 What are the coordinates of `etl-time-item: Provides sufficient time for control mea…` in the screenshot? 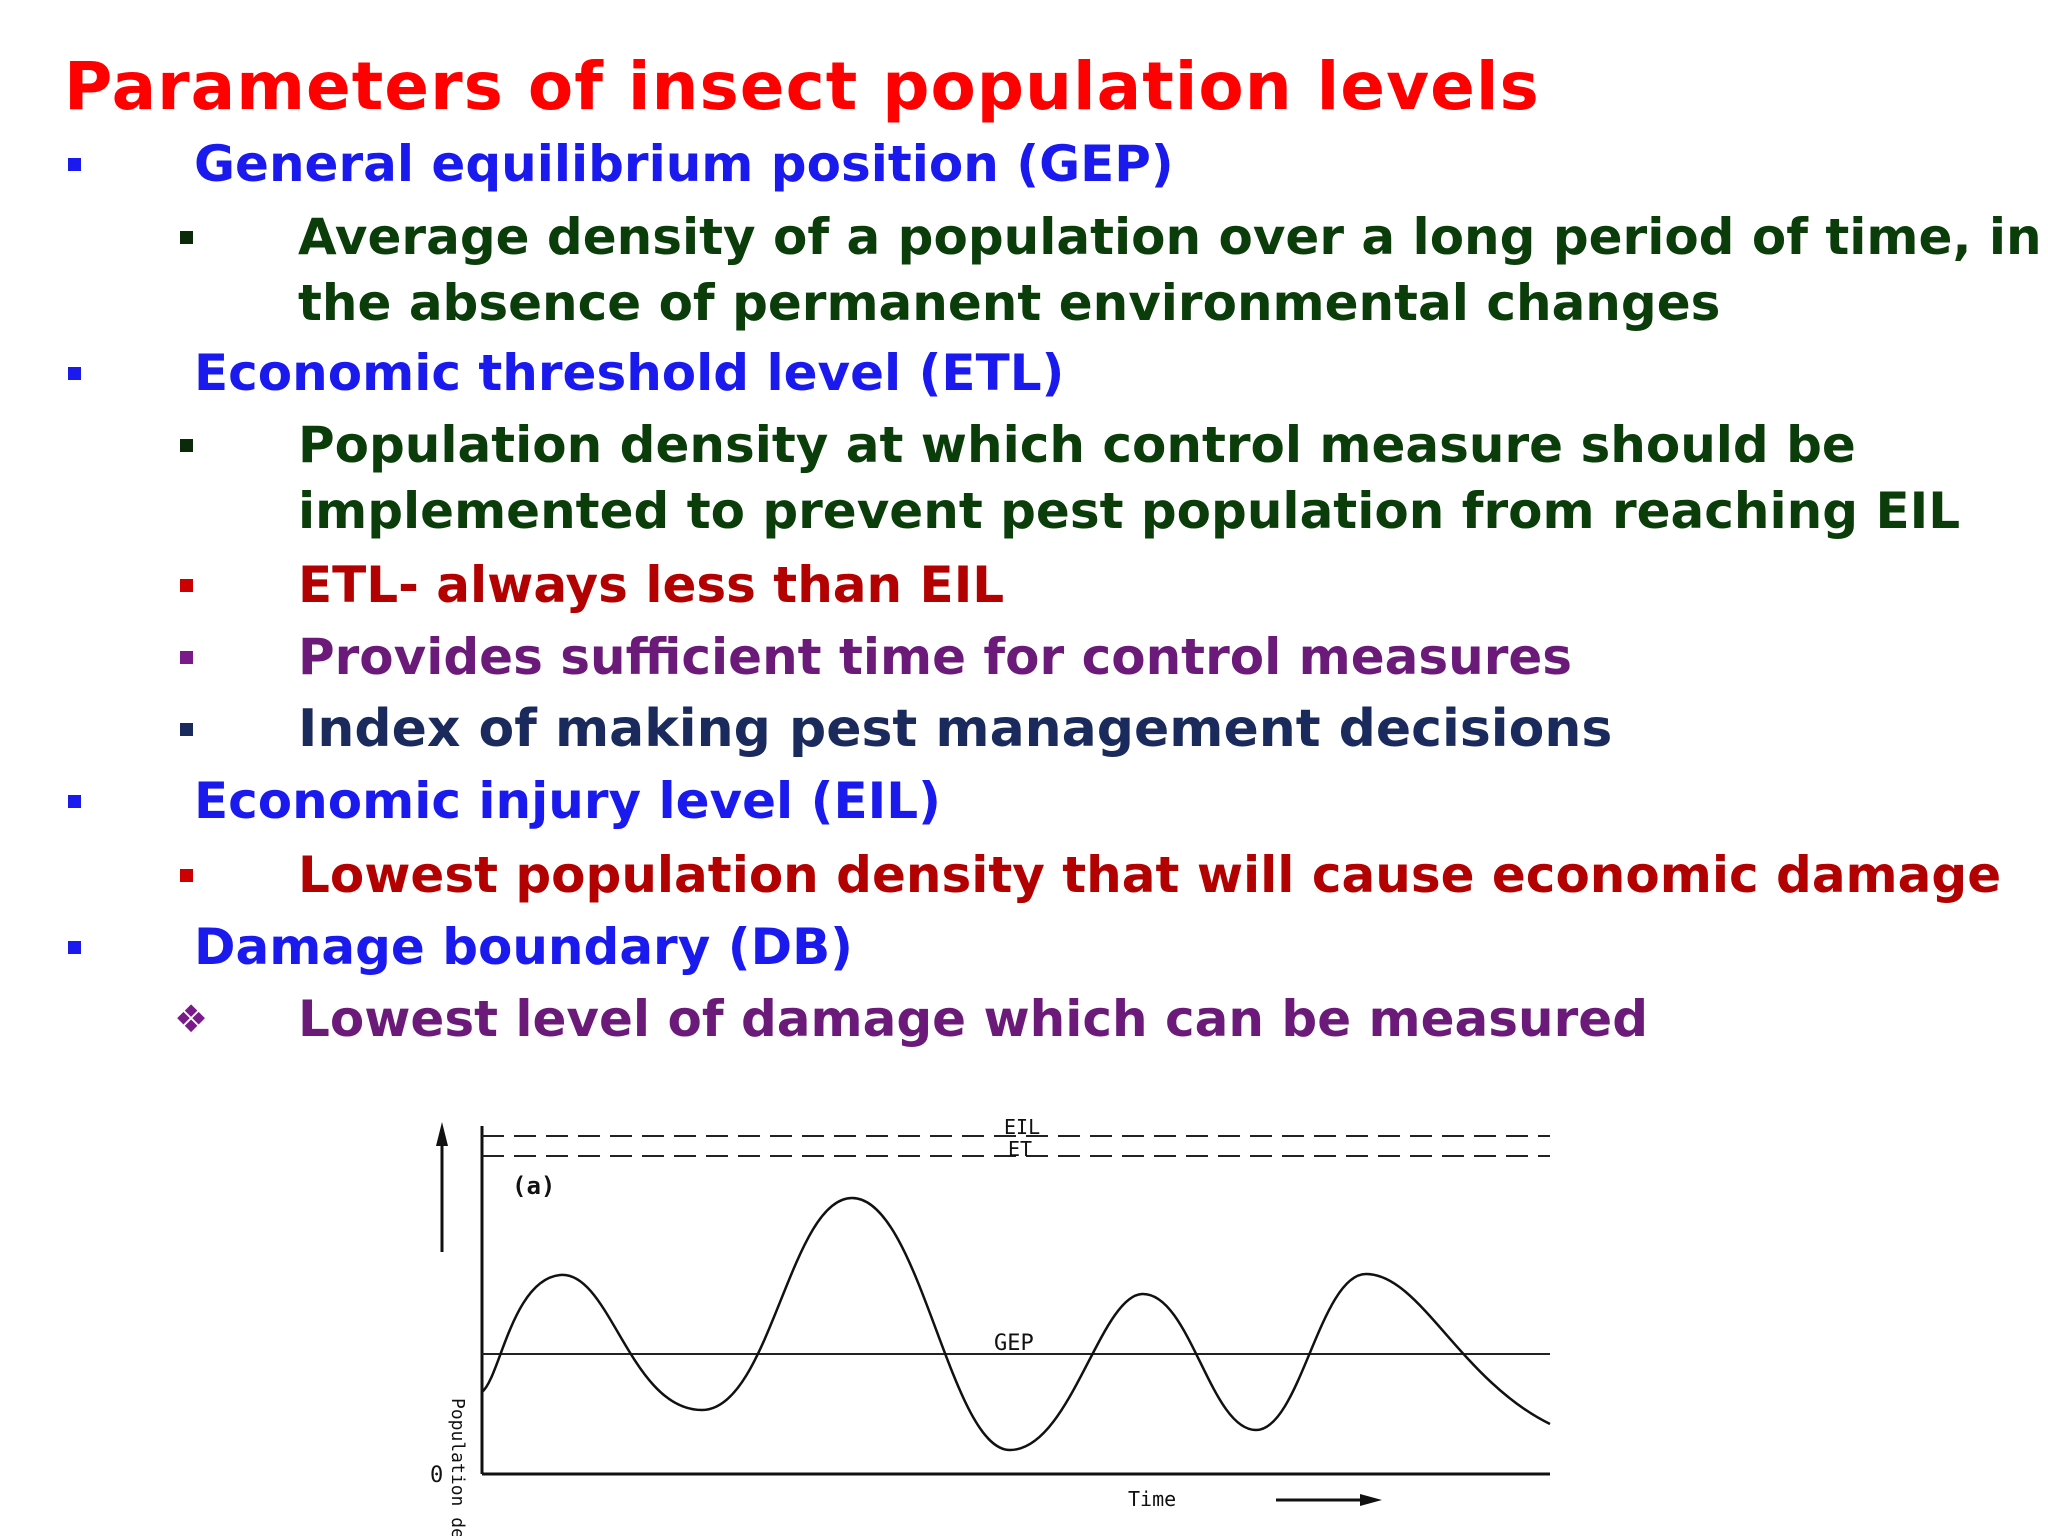 It's located at (876, 657).